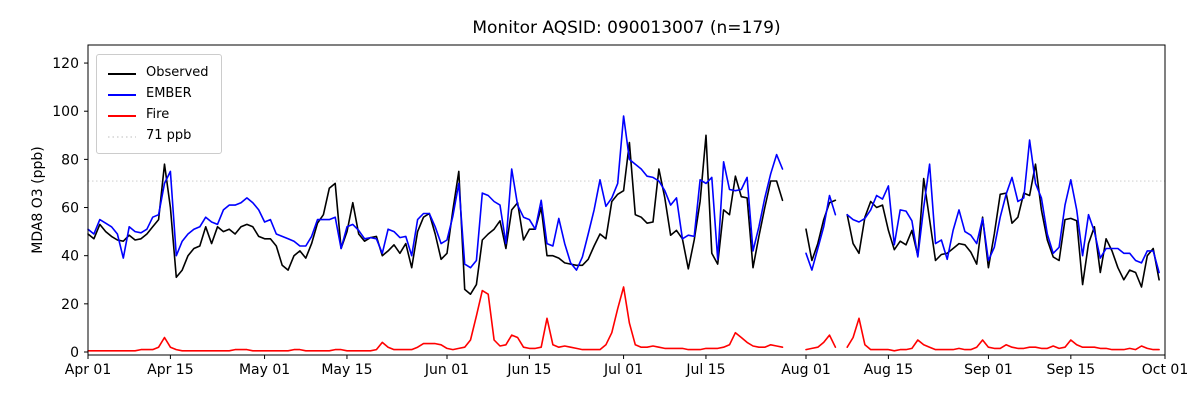  I want to click on y-tick-label: 20, so click(70, 305).